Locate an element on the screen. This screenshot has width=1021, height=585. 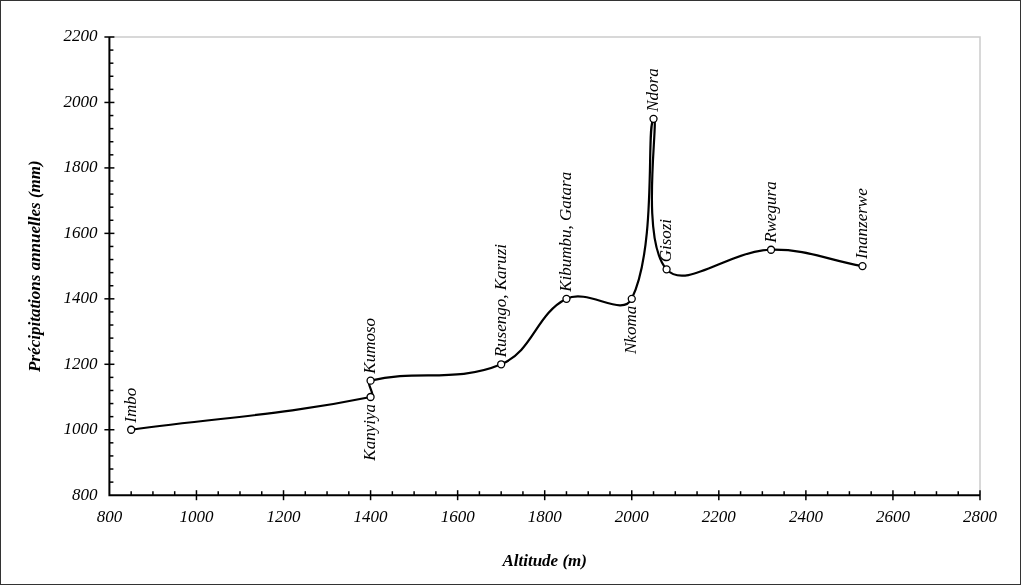
x-tick-label: 800 is located at coordinates (109, 516).